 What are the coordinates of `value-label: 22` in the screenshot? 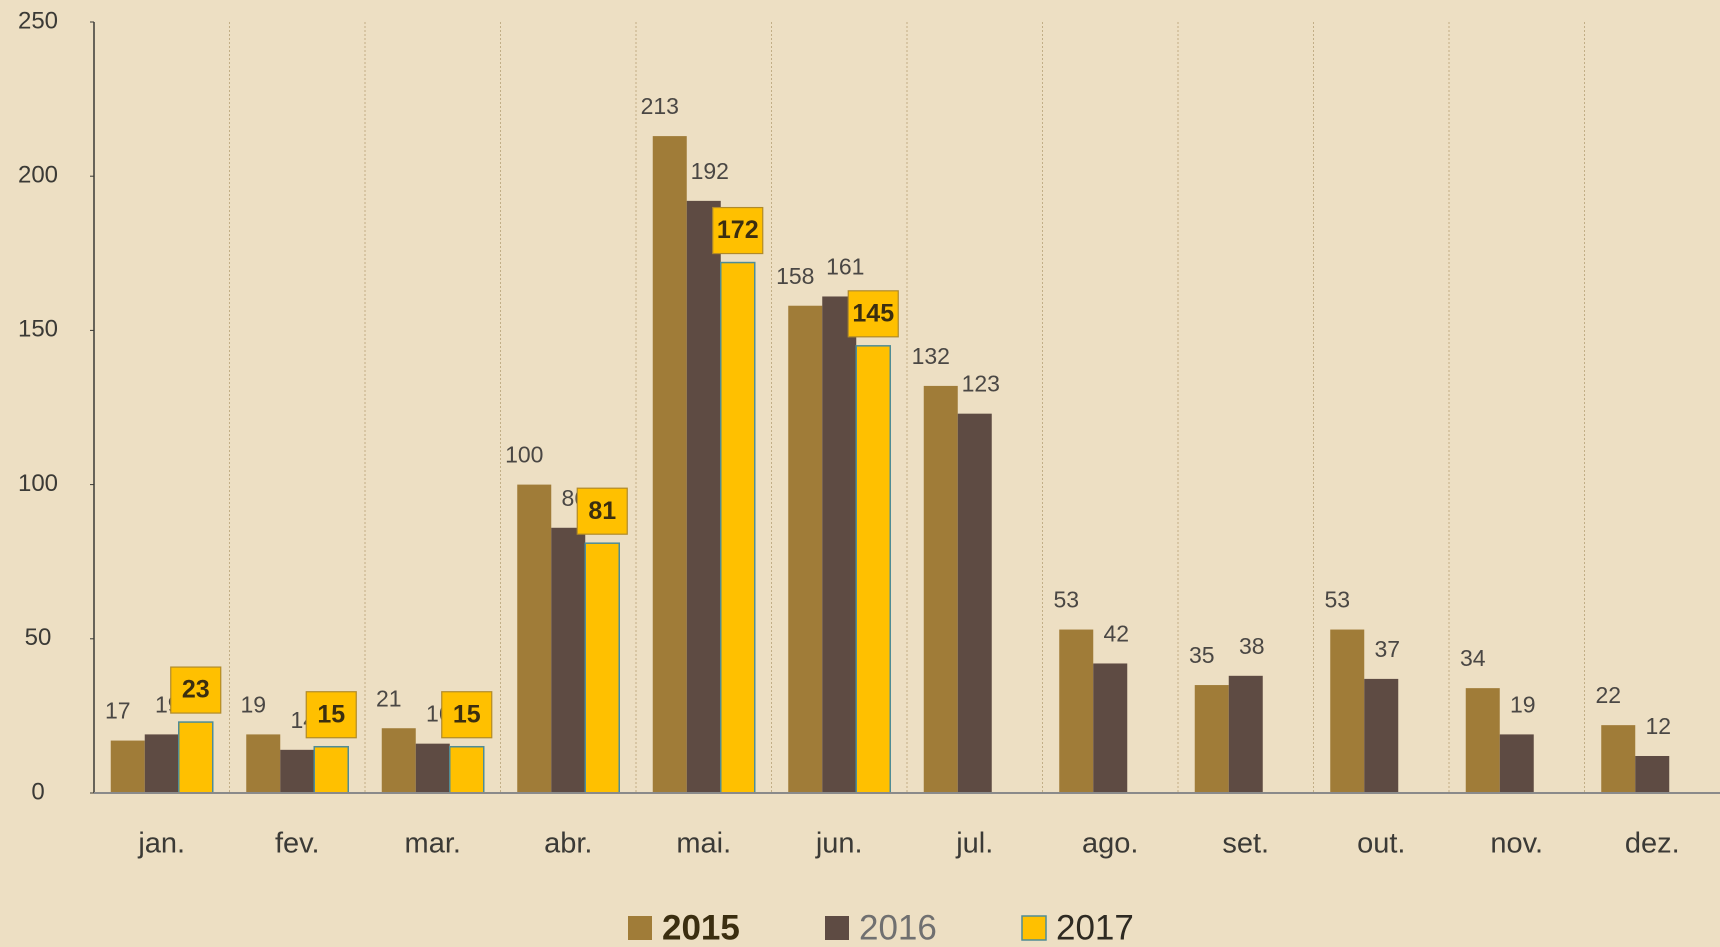 It's located at (1608, 695).